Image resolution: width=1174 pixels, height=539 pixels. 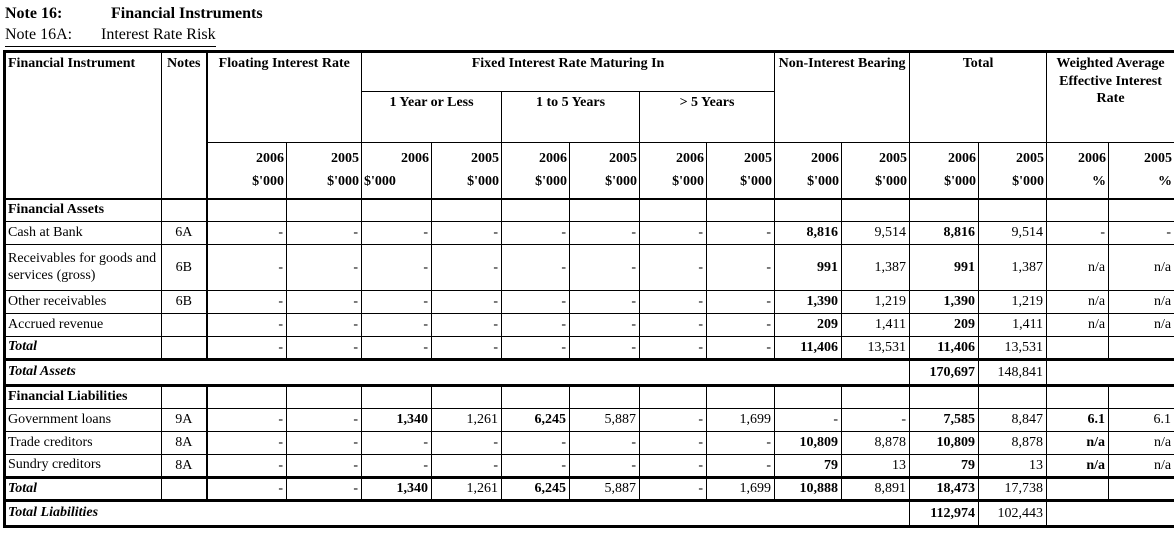 What do you see at coordinates (944, 171) in the screenshot?
I see `col-header-total-2006: 2006 $'000` at bounding box center [944, 171].